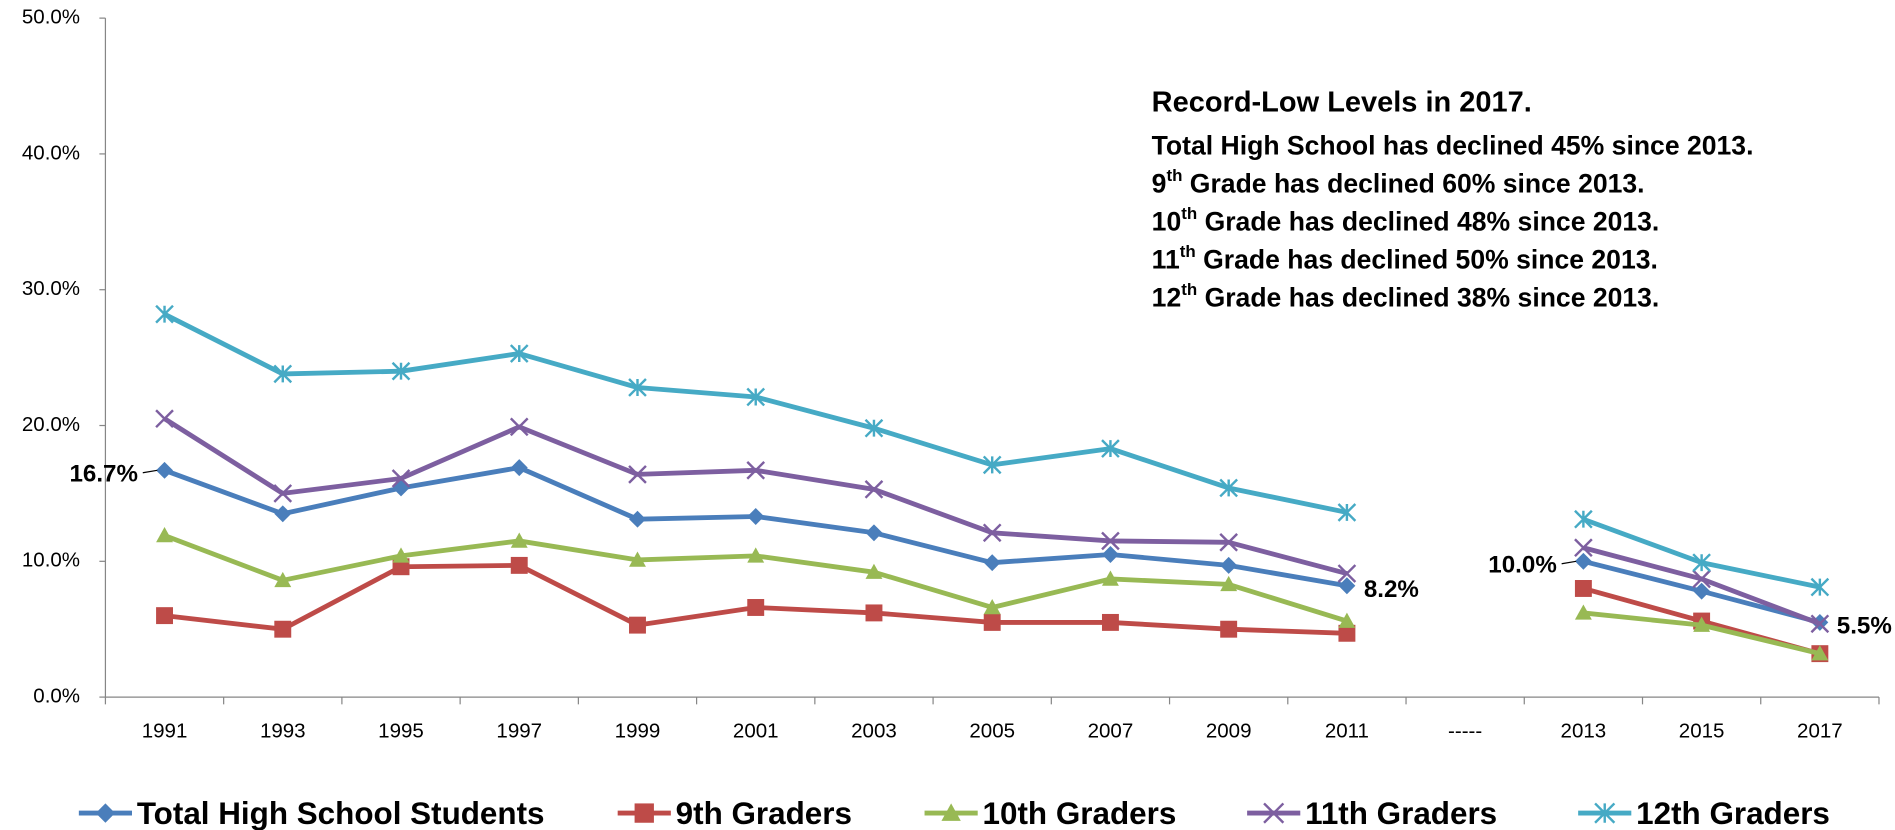  What do you see at coordinates (1159, 183) in the screenshot?
I see `ordinal-number: 9` at bounding box center [1159, 183].